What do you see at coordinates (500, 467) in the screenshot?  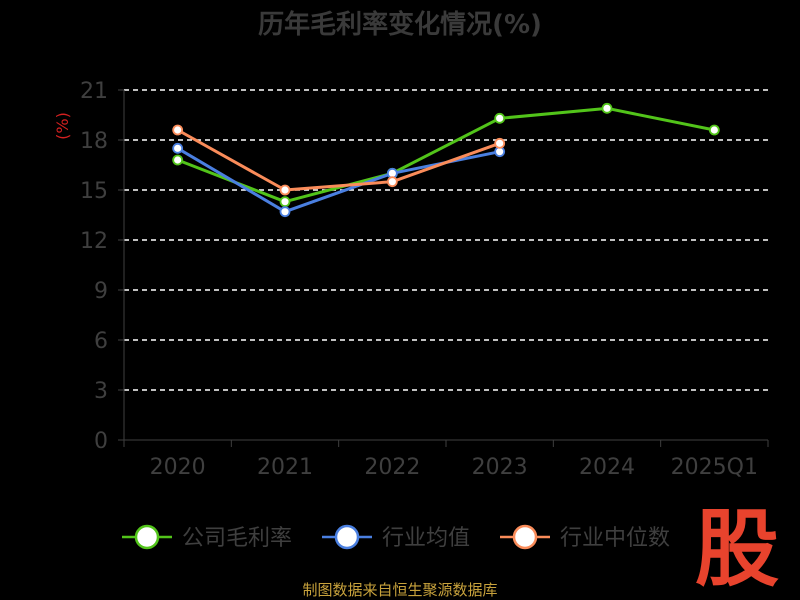 I see `x-tick-label: 2023` at bounding box center [500, 467].